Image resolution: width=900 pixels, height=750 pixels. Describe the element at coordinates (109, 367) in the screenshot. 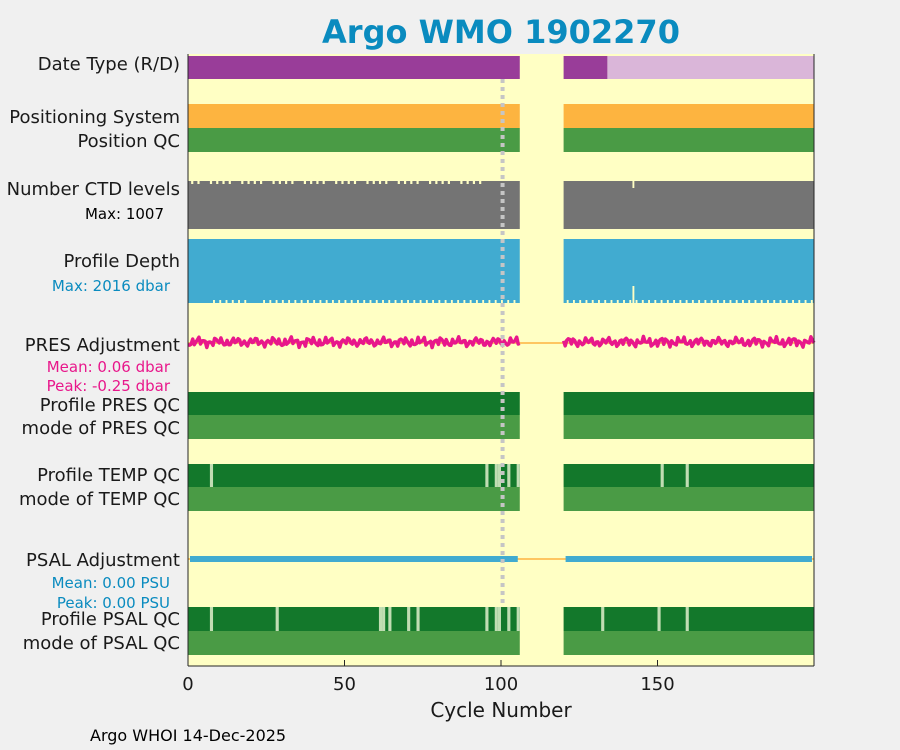

I see `pres-adjustment-mean-note: Mean: 0.06 dbar` at that location.